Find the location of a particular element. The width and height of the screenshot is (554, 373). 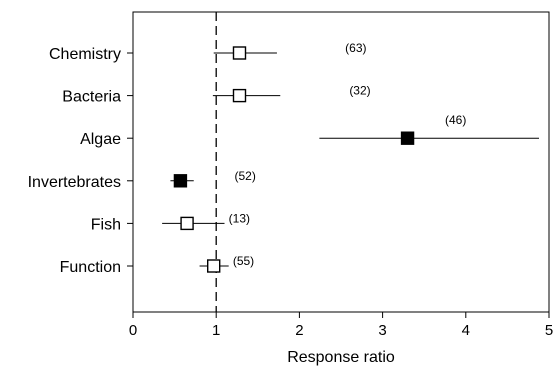

x-tick-label: 2 is located at coordinates (299, 330).